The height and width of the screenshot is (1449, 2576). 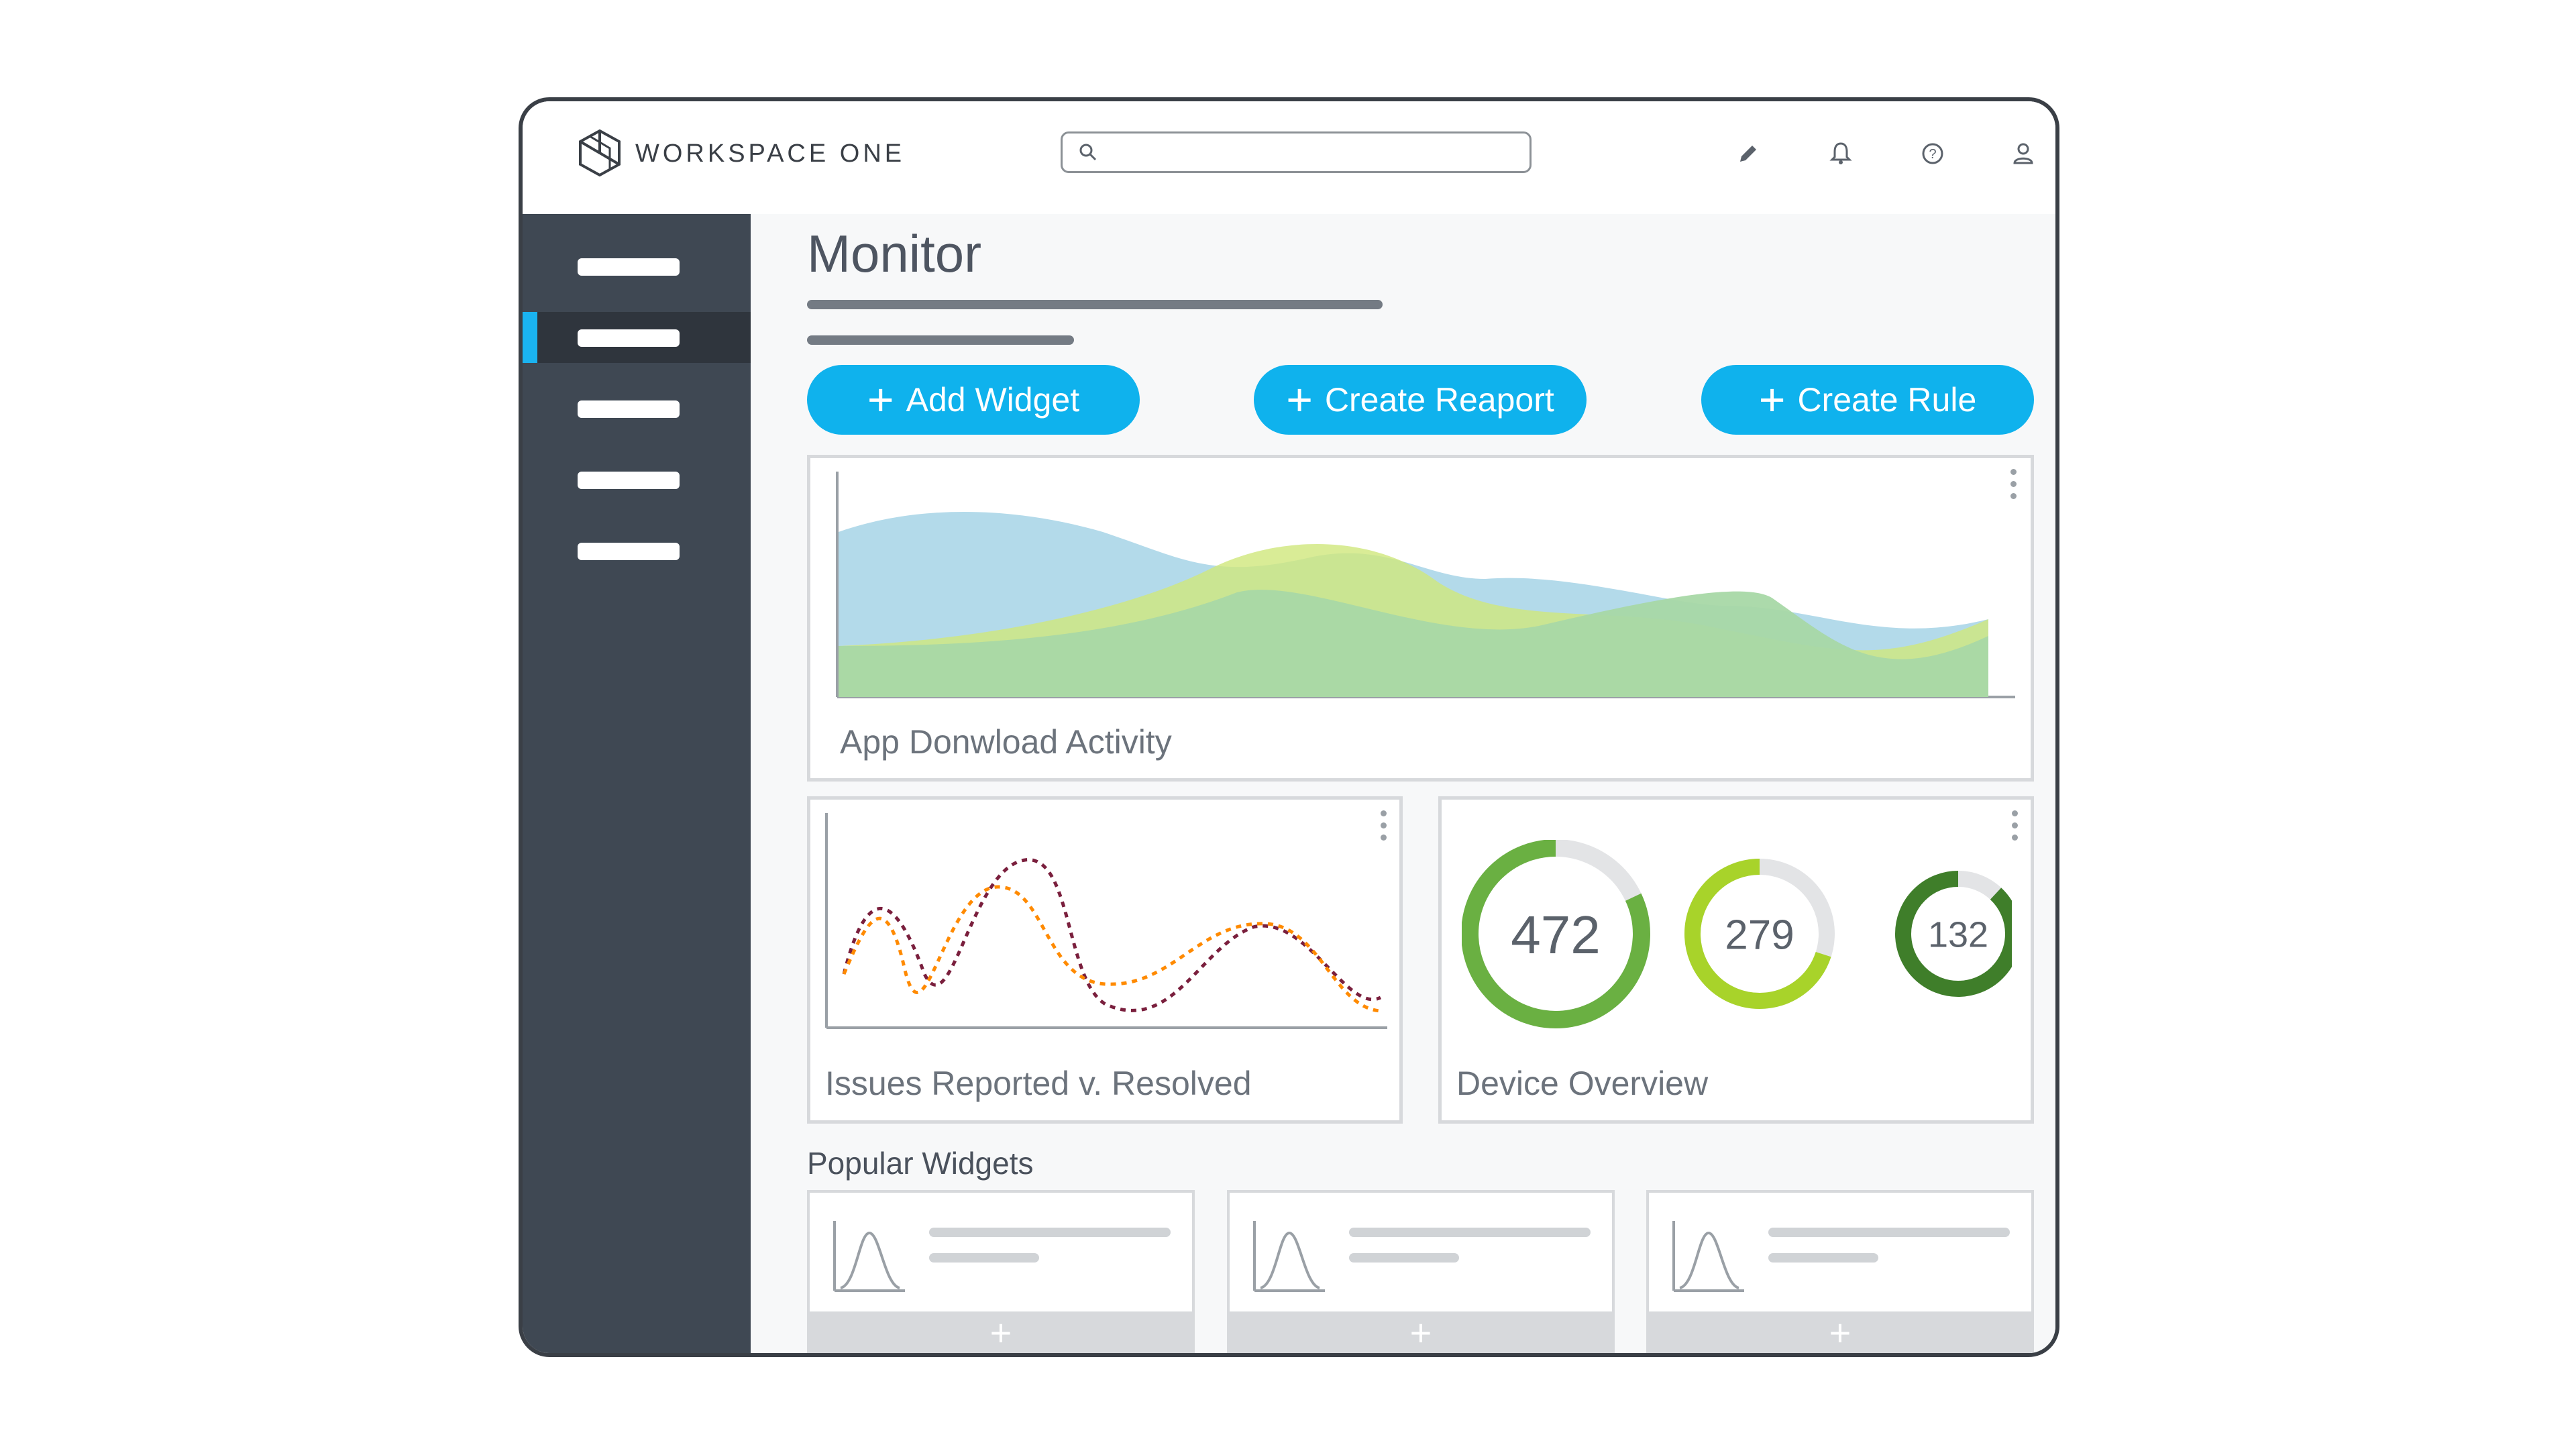 I want to click on gauge-value: 279, so click(x=1759, y=935).